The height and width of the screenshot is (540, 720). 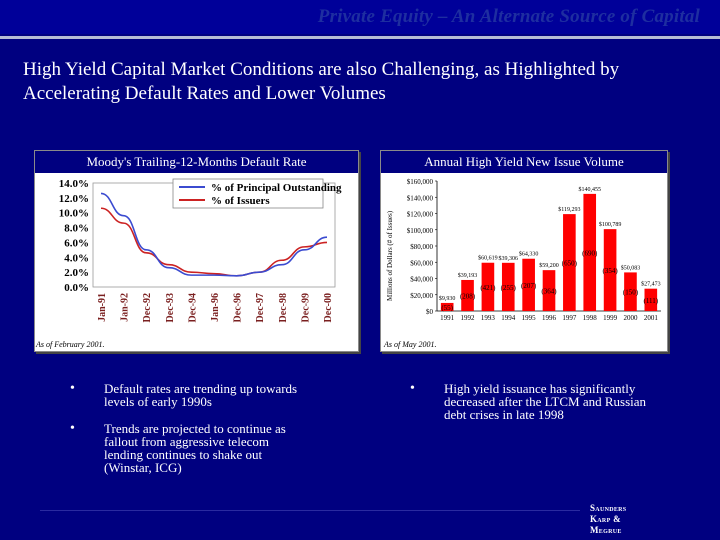 What do you see at coordinates (74, 199) in the screenshot?
I see `y-tick-label: 12.0%` at bounding box center [74, 199].